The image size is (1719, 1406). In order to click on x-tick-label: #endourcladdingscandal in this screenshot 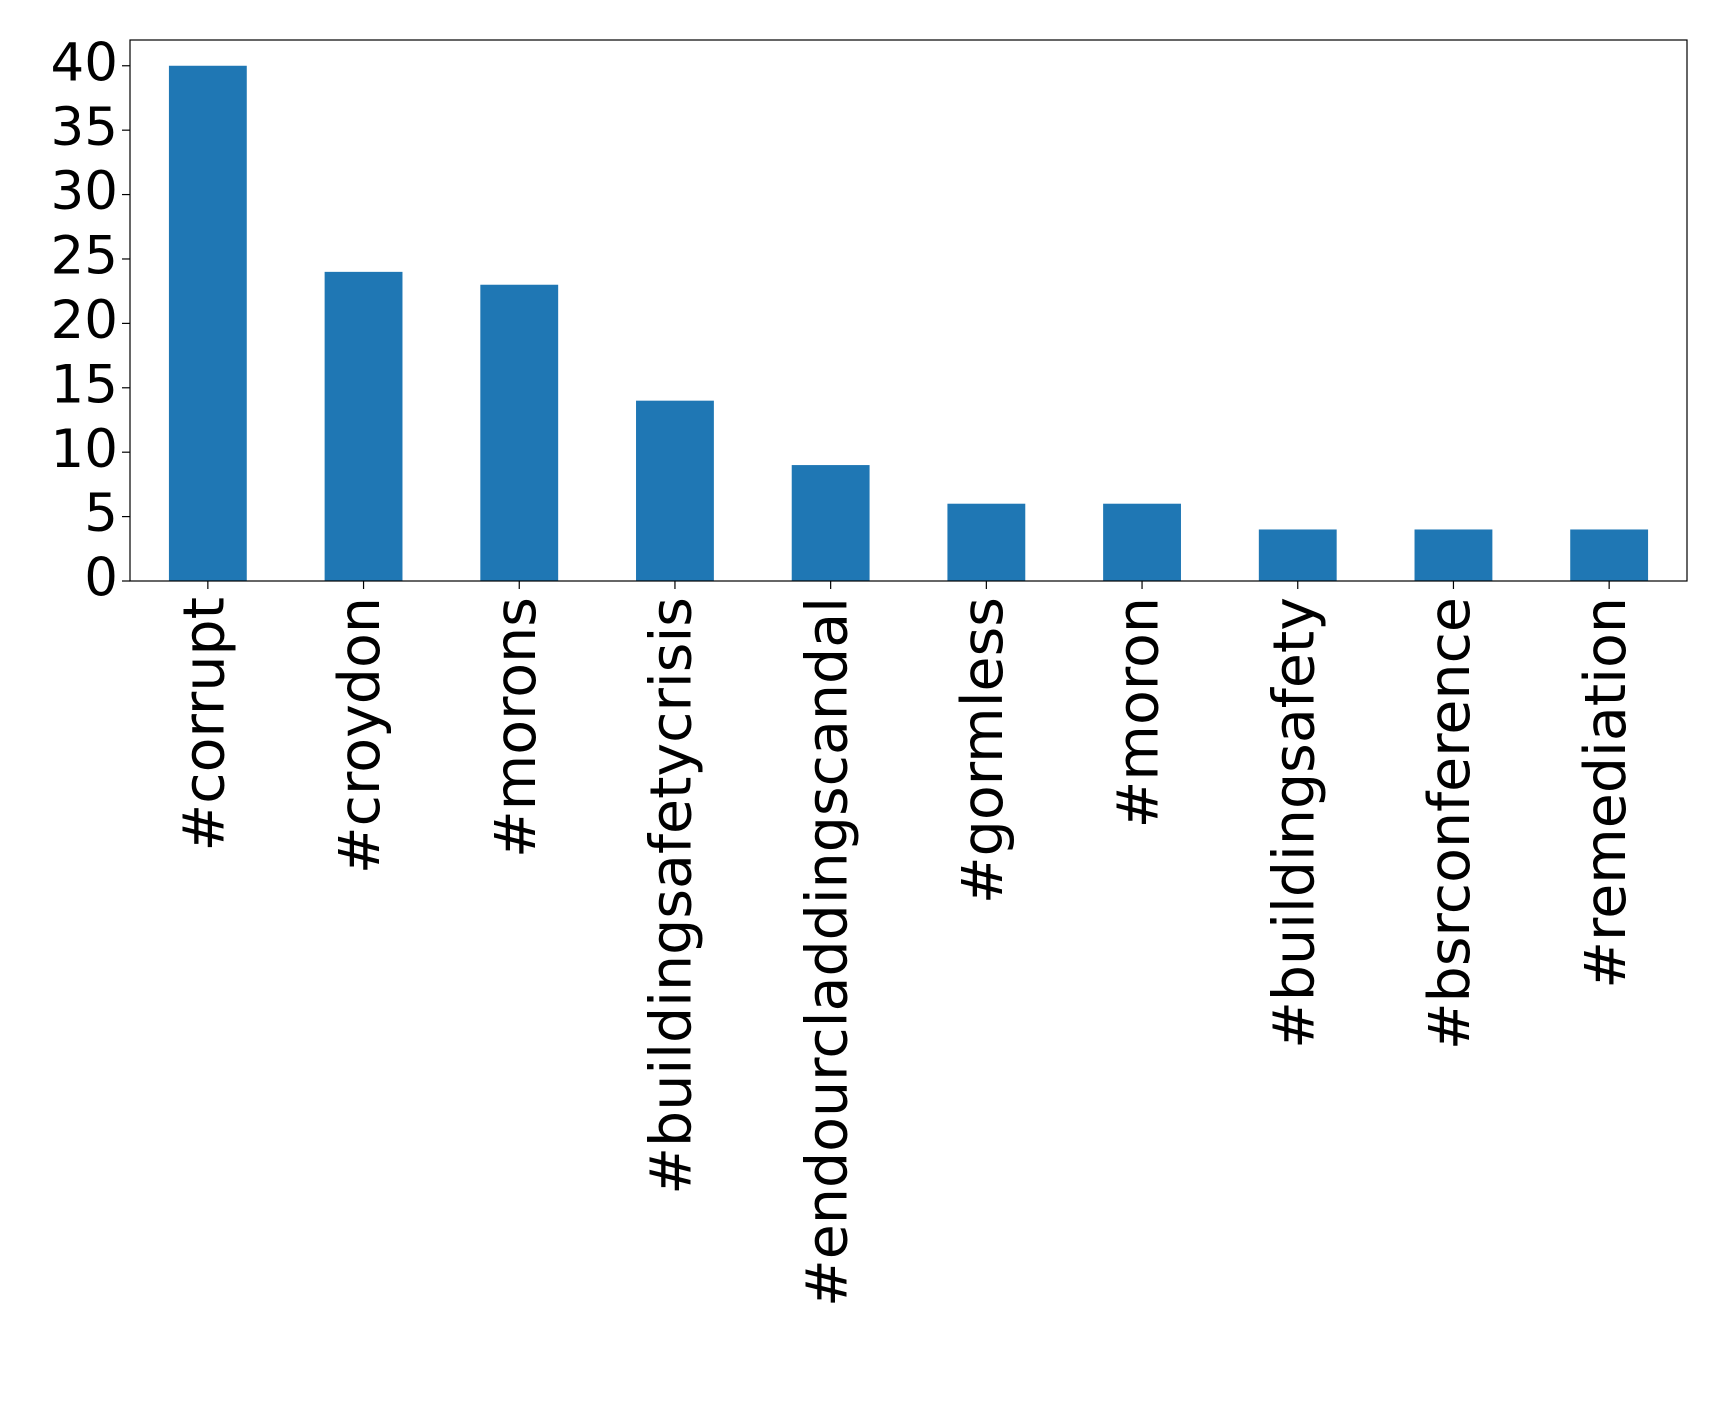, I will do `click(827, 952)`.